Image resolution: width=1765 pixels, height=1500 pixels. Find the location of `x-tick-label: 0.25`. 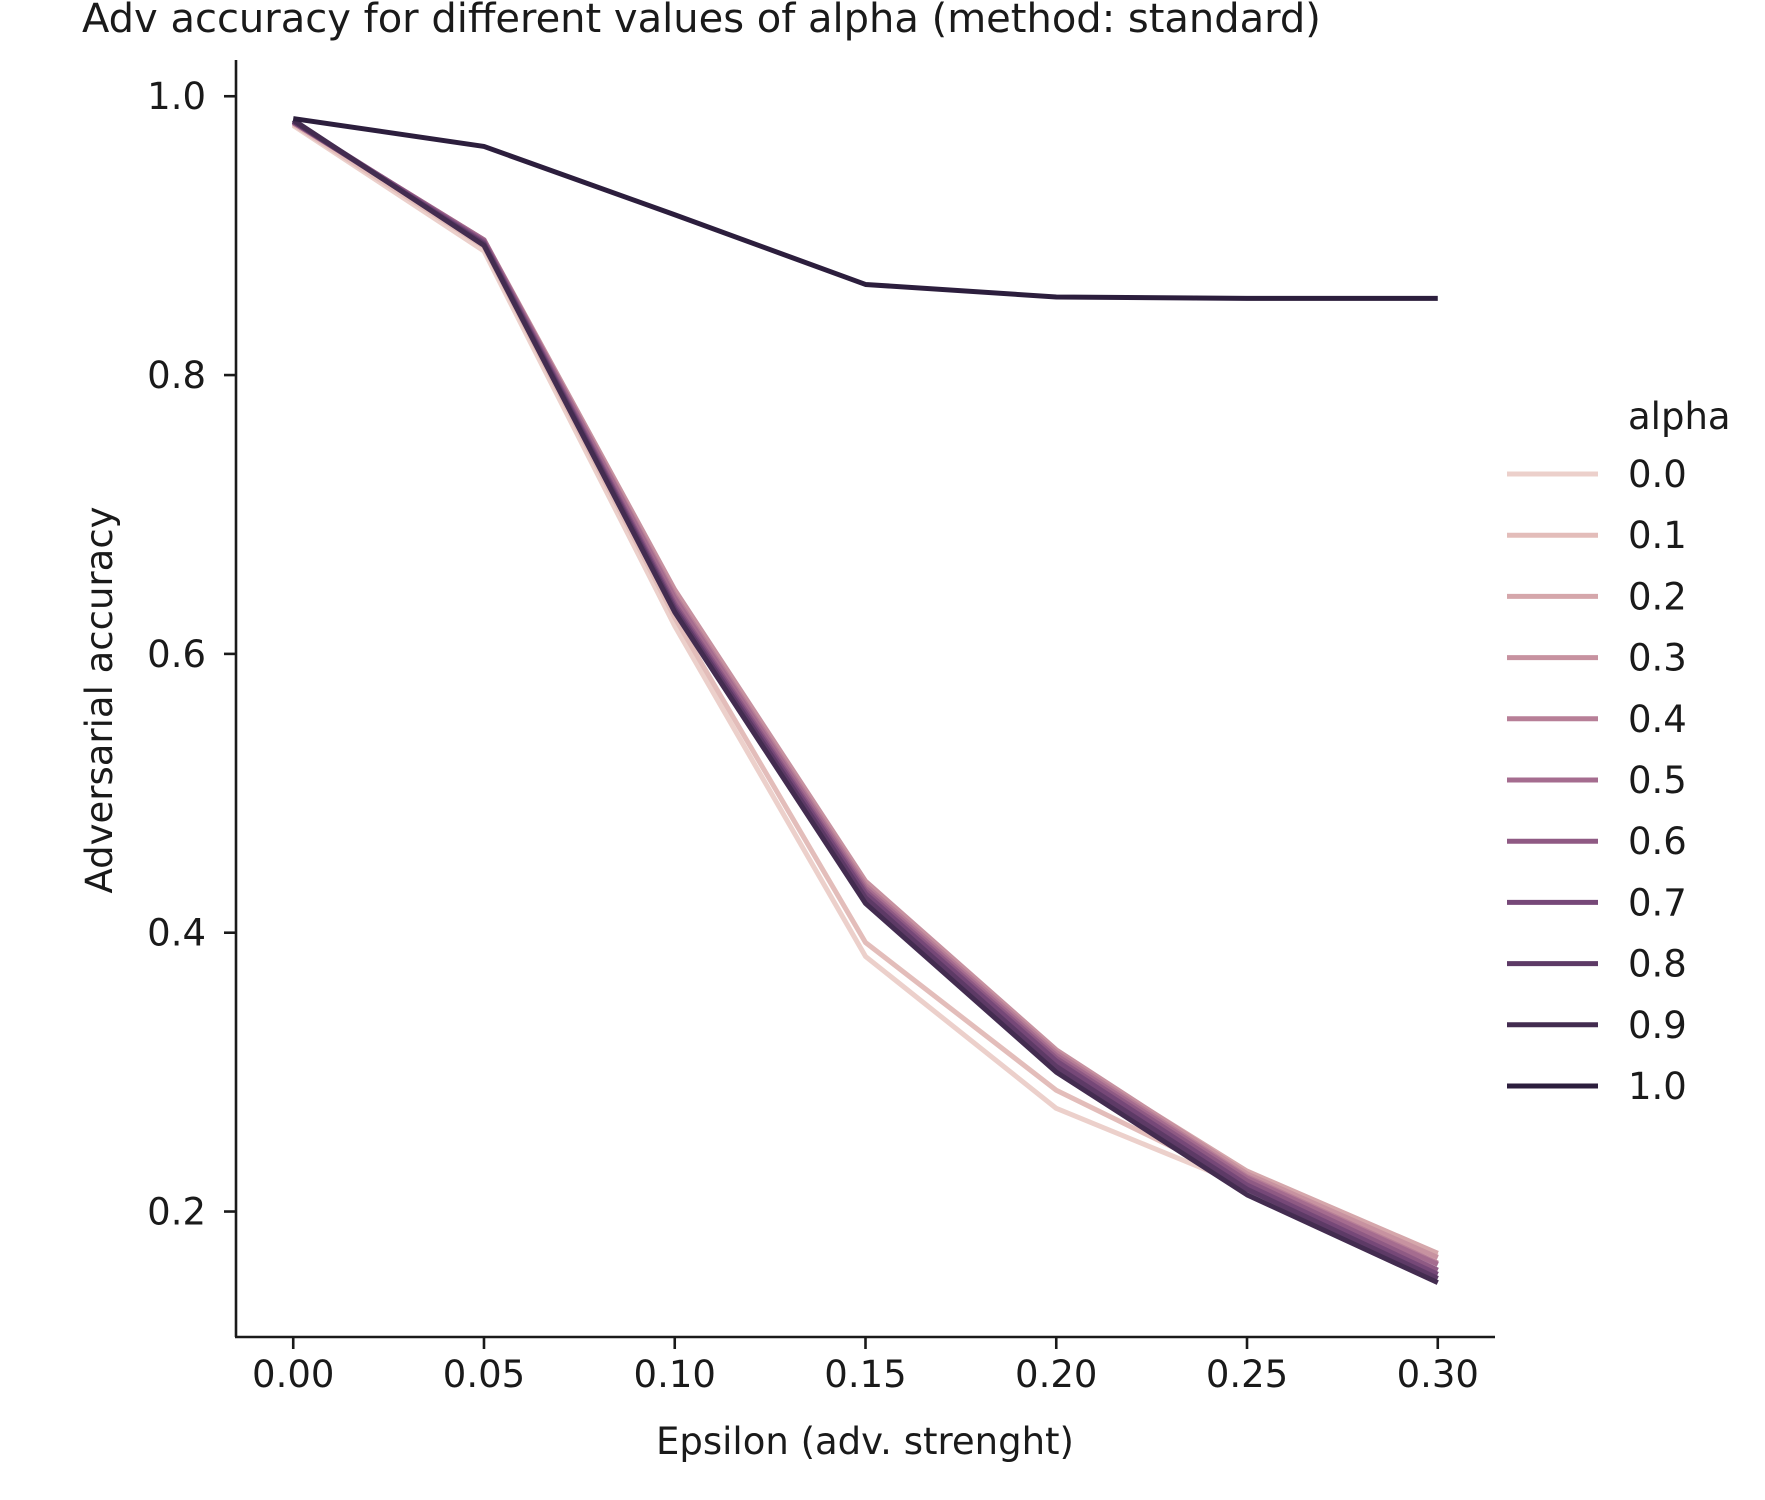

x-tick-label: 0.25 is located at coordinates (1247, 1374).